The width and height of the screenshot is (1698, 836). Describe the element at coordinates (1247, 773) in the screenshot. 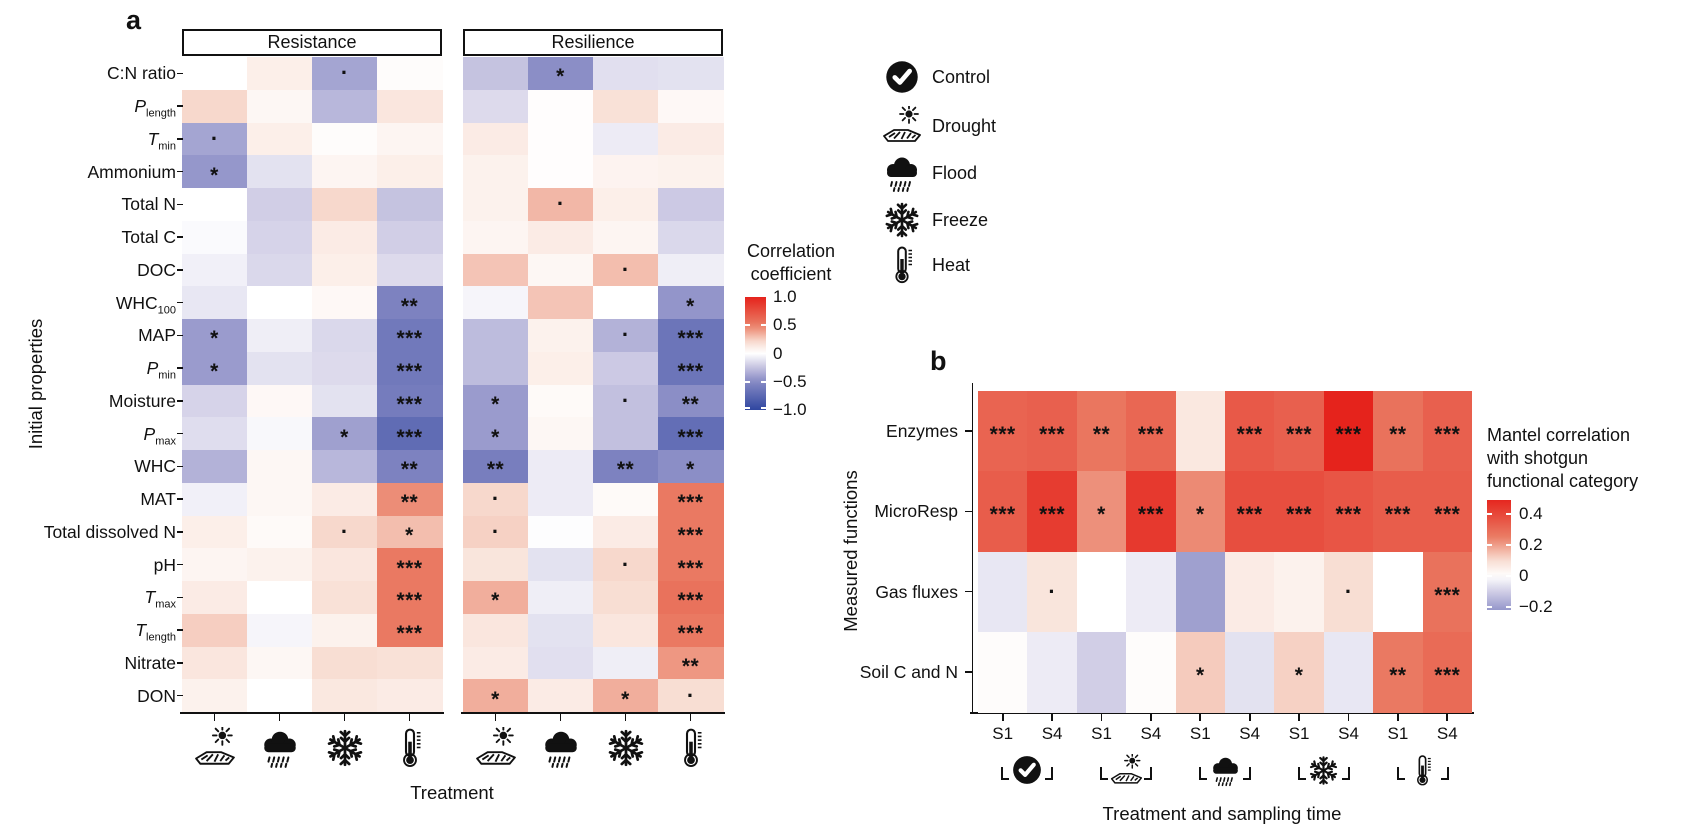

I see `group-bracket-right` at that location.